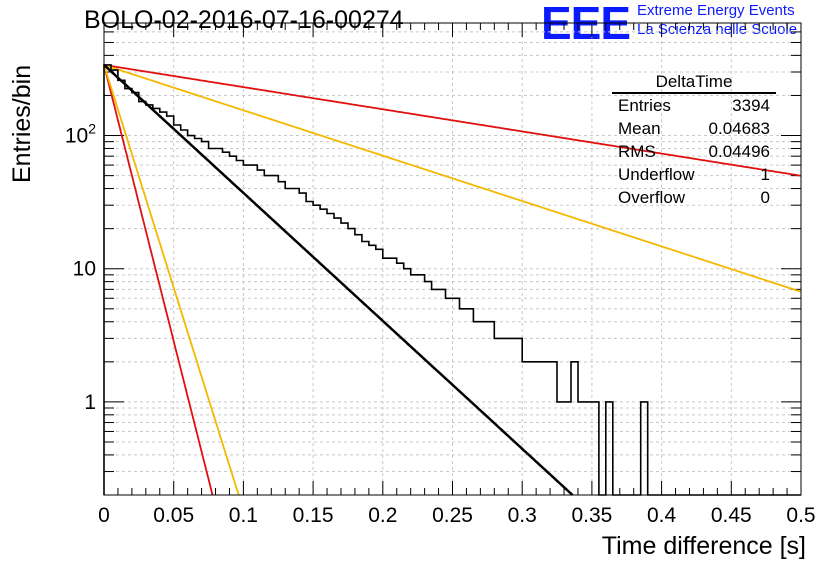 The width and height of the screenshot is (836, 572). Describe the element at coordinates (104, 515) in the screenshot. I see `x-tick-label: 0` at that location.